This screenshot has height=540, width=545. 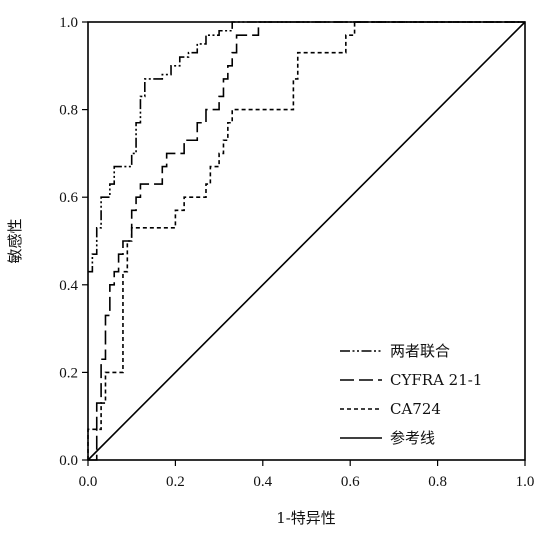 What do you see at coordinates (306, 518) in the screenshot?
I see `x-axis-title: 1-特异性` at bounding box center [306, 518].